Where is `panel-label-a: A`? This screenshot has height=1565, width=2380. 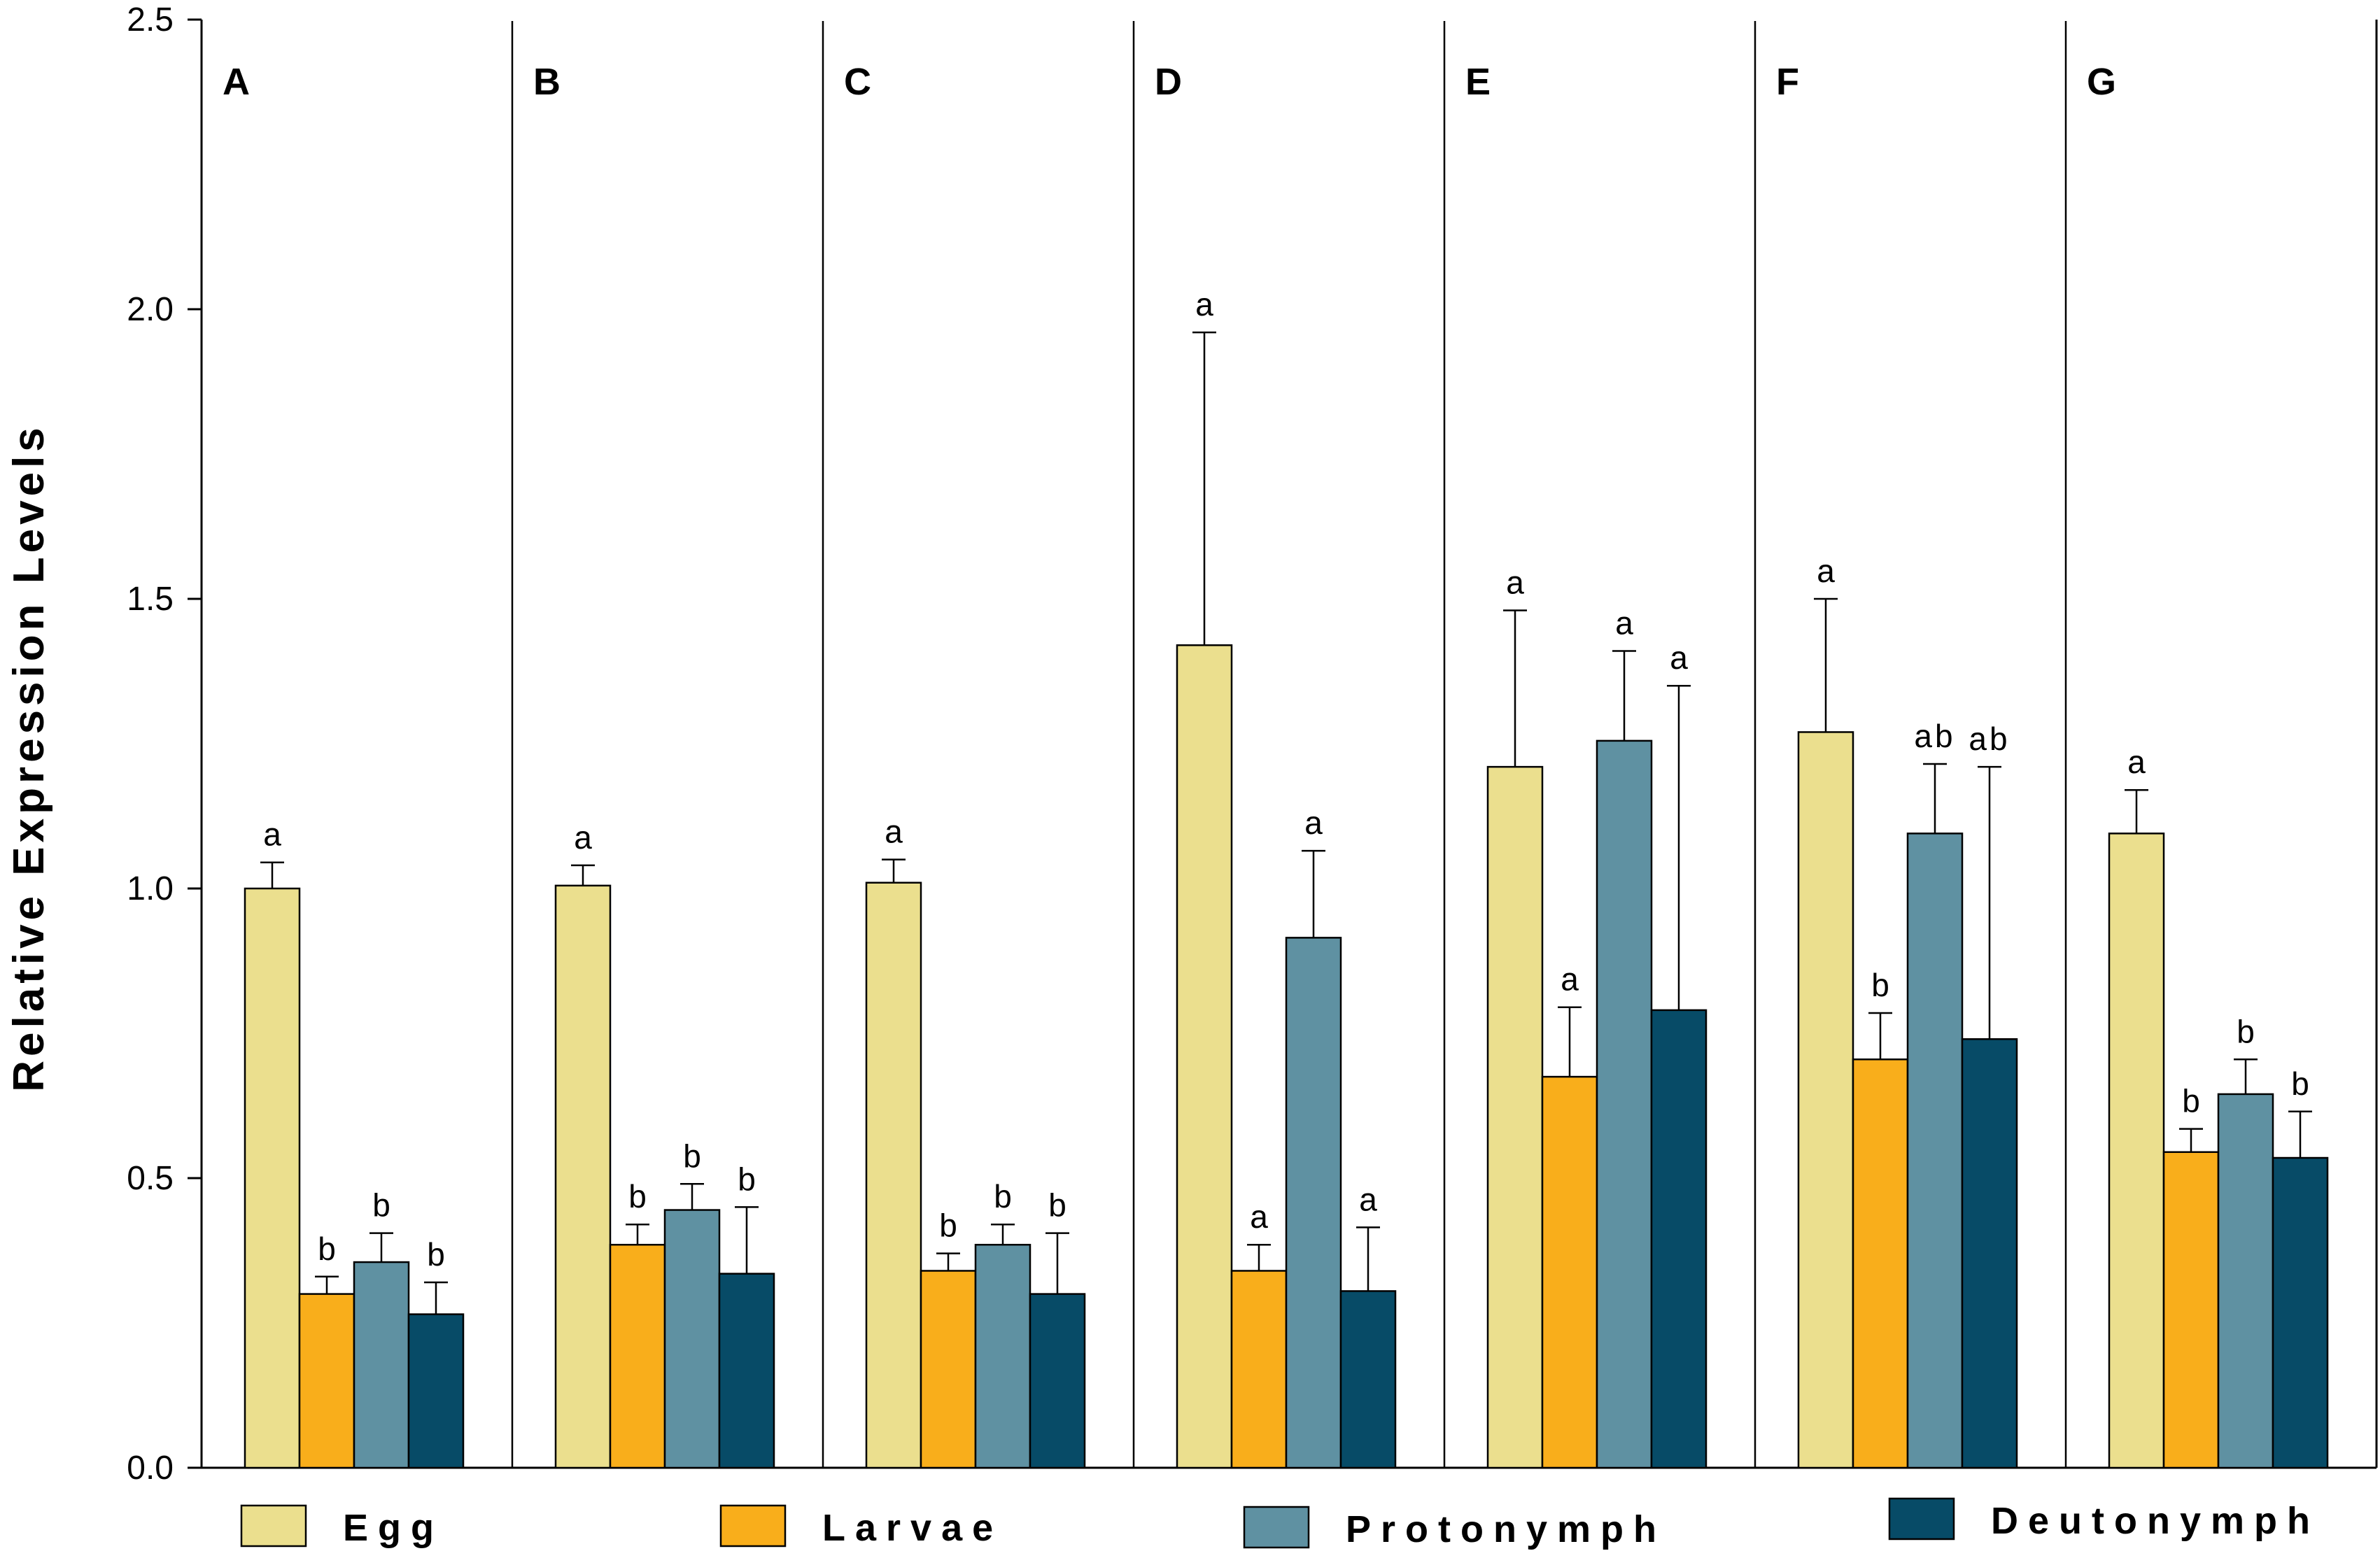 panel-label-a: A is located at coordinates (236, 82).